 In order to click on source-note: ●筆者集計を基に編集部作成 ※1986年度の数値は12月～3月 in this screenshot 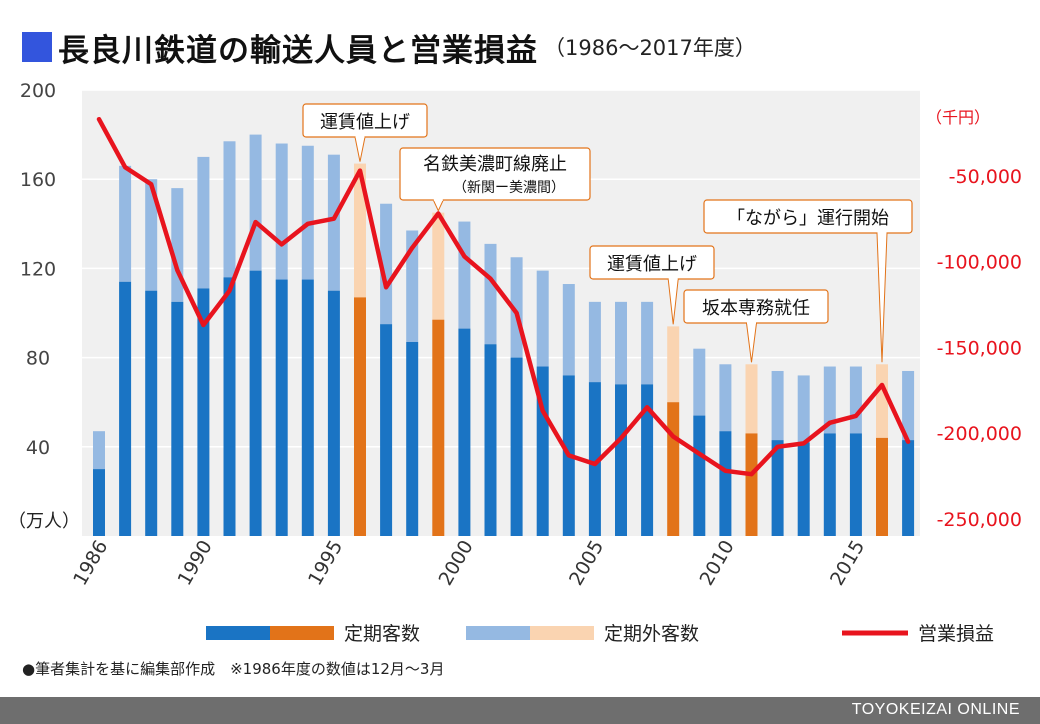, I will do `click(233, 669)`.